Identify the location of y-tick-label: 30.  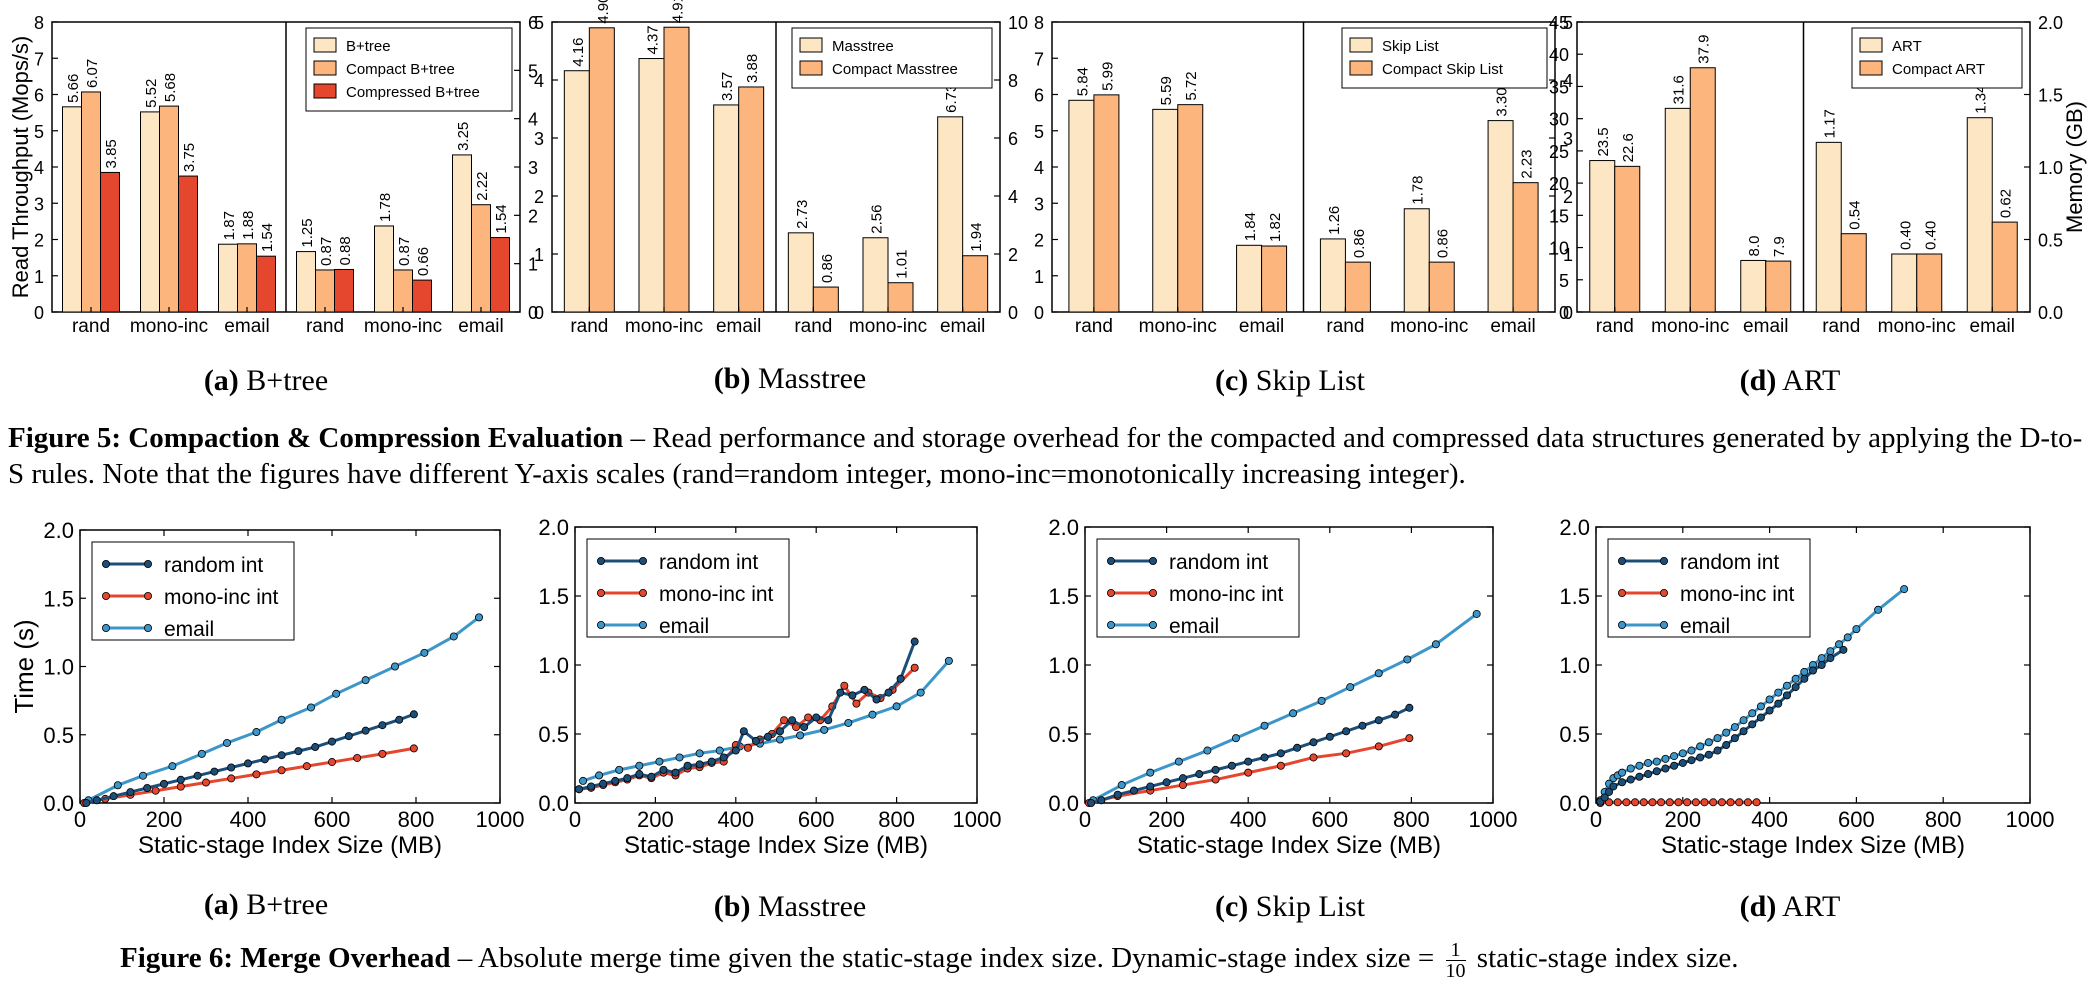
(1559, 120).